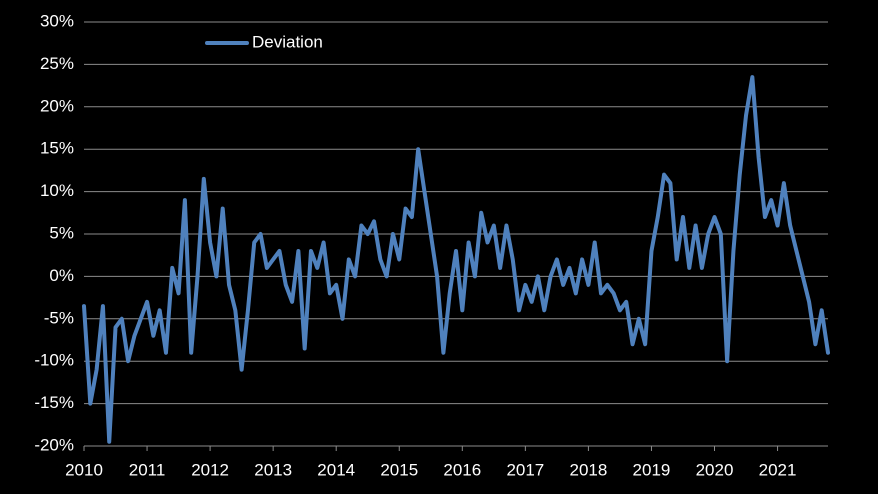 This screenshot has width=878, height=494. I want to click on x-tick-label: 2013, so click(273, 469).